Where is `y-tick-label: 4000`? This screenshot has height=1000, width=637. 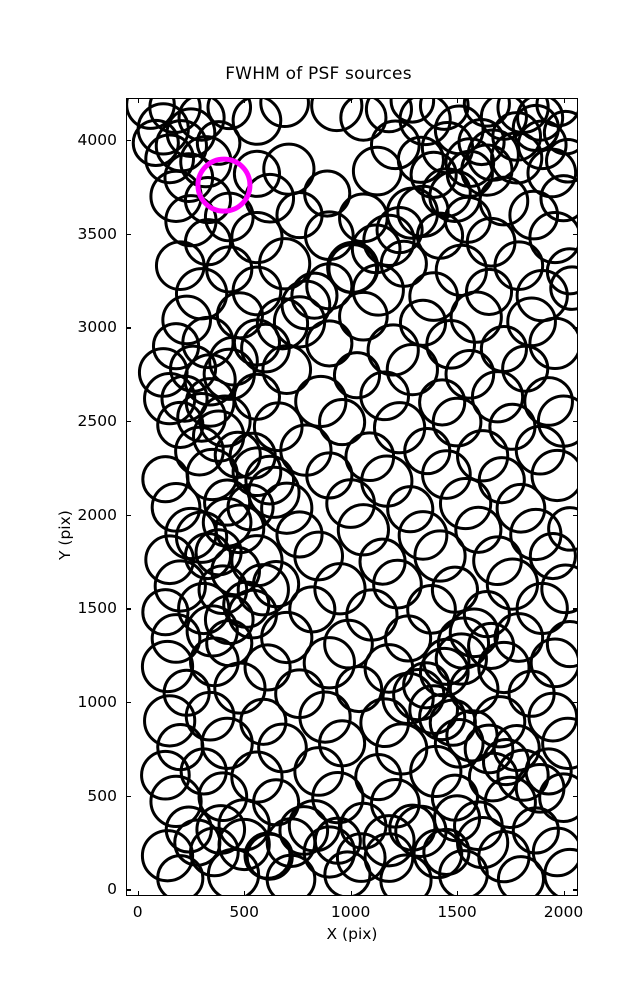 y-tick-label: 4000 is located at coordinates (97, 140).